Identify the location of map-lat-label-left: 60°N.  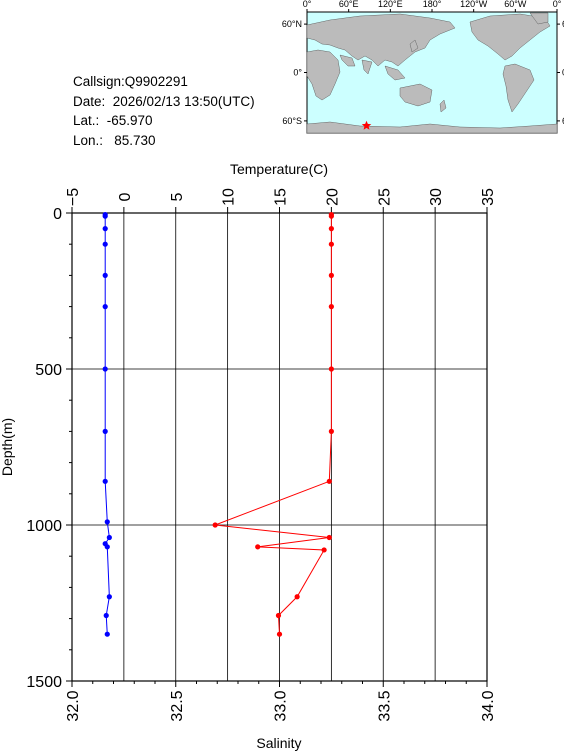
(292, 24).